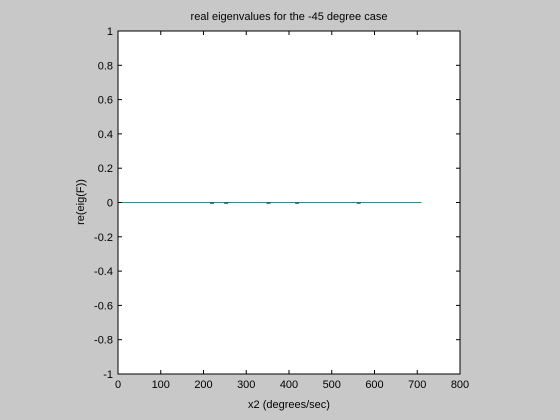 The height and width of the screenshot is (420, 560). I want to click on y-tick-label: -0.4, so click(103, 272).